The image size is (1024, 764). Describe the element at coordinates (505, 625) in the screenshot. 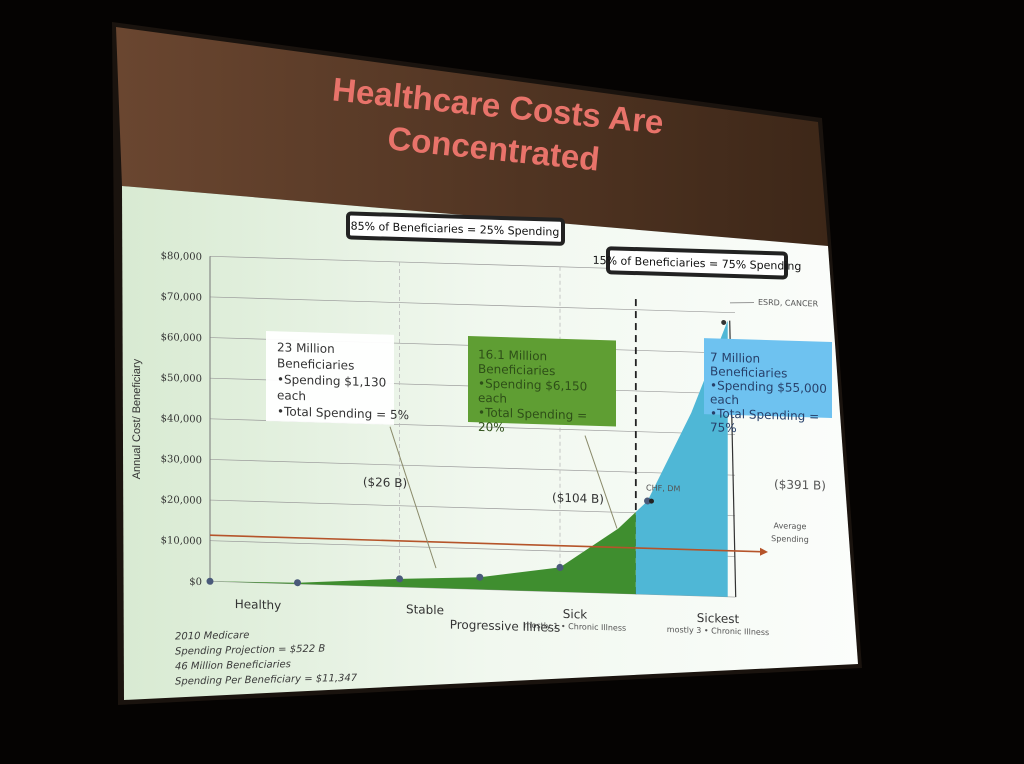

I see `x-axis-label: Progressive Illness` at that location.